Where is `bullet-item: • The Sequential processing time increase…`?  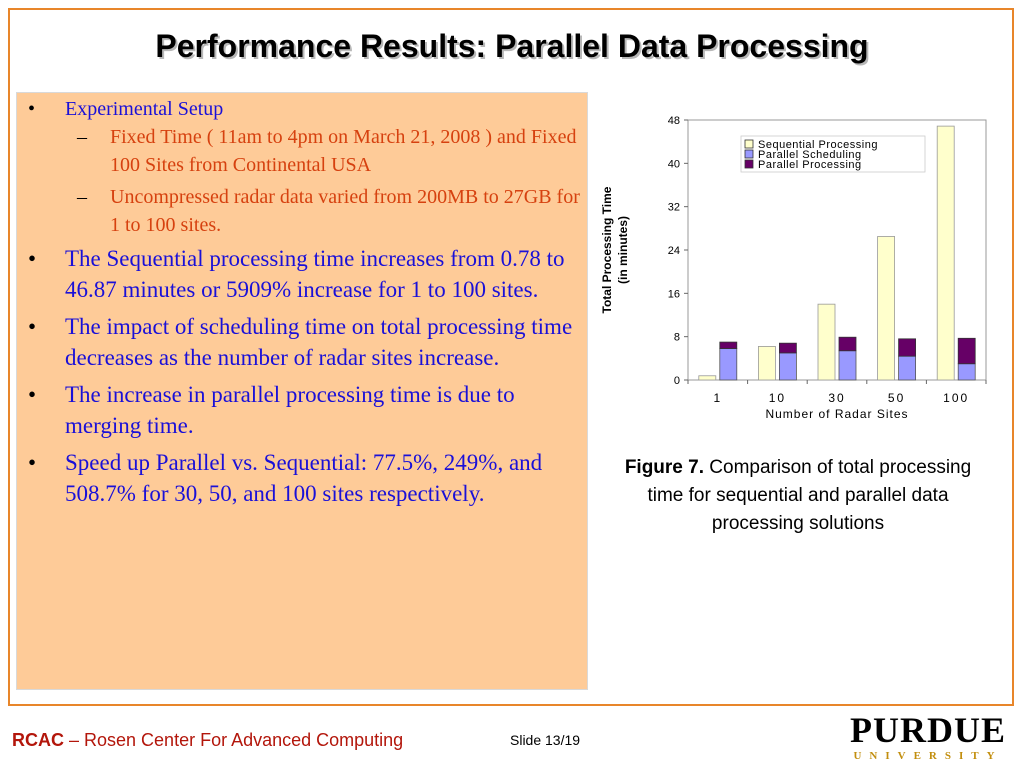 bullet-item: • The Sequential processing time increase… is located at coordinates (303, 274).